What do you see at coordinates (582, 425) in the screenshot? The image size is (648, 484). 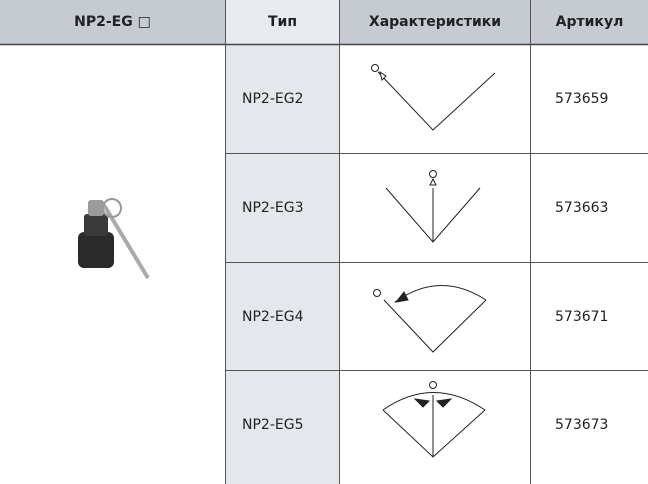 I see `article-cell: 573673` at bounding box center [582, 425].